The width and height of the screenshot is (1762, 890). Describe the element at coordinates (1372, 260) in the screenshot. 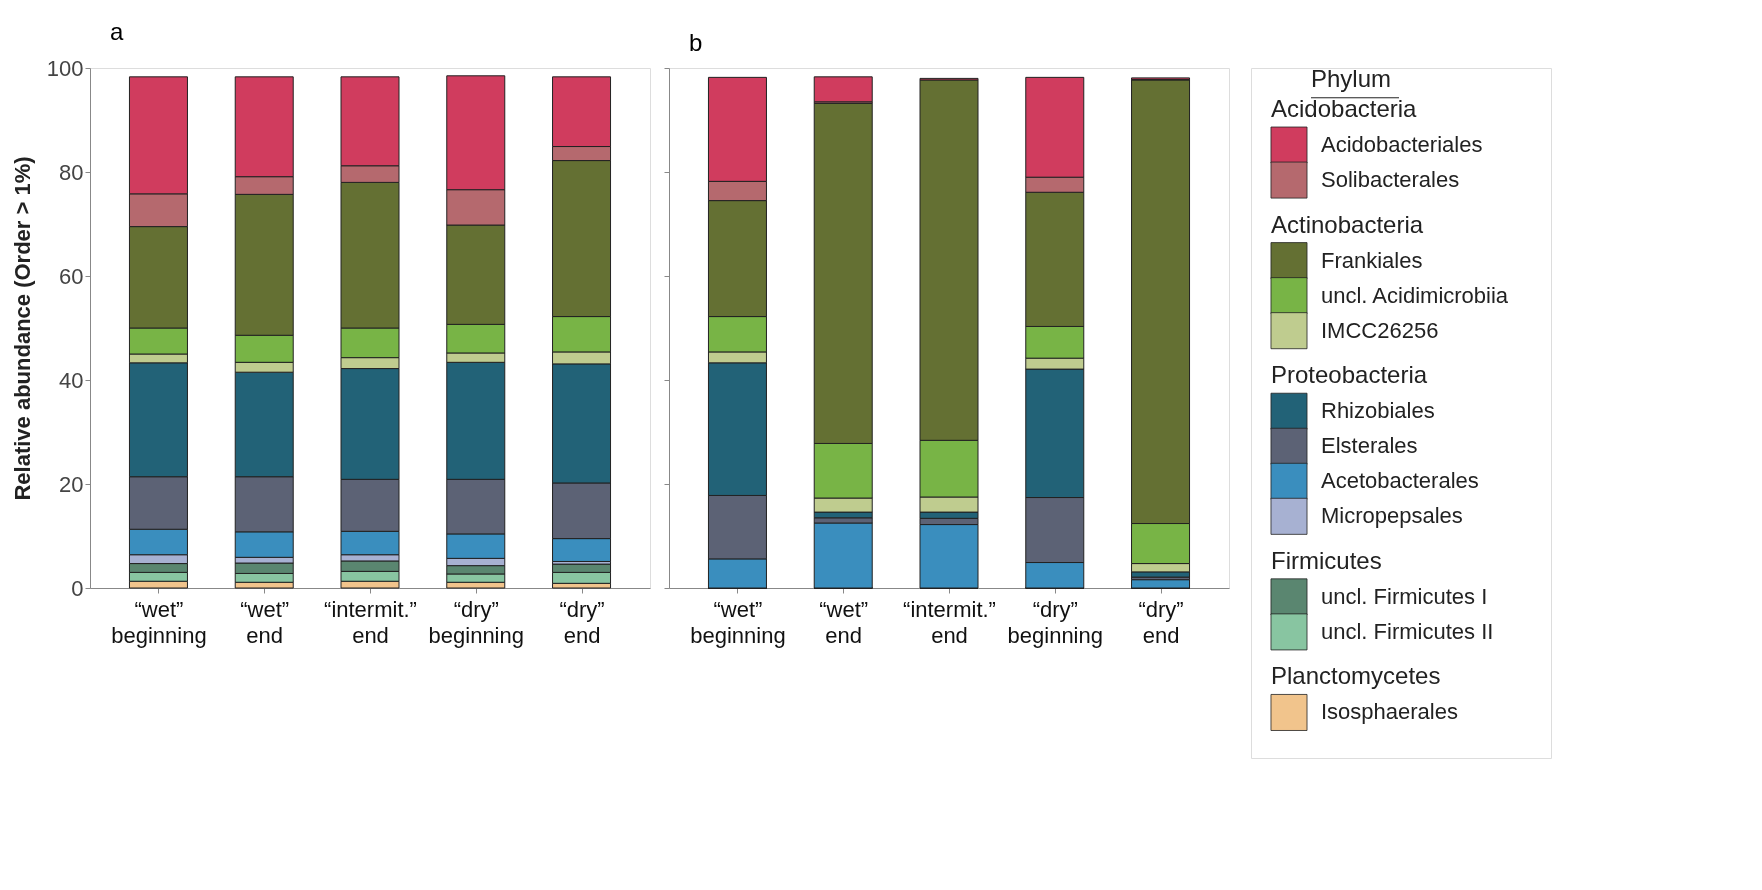

I see `legend-label: Frankiales` at that location.